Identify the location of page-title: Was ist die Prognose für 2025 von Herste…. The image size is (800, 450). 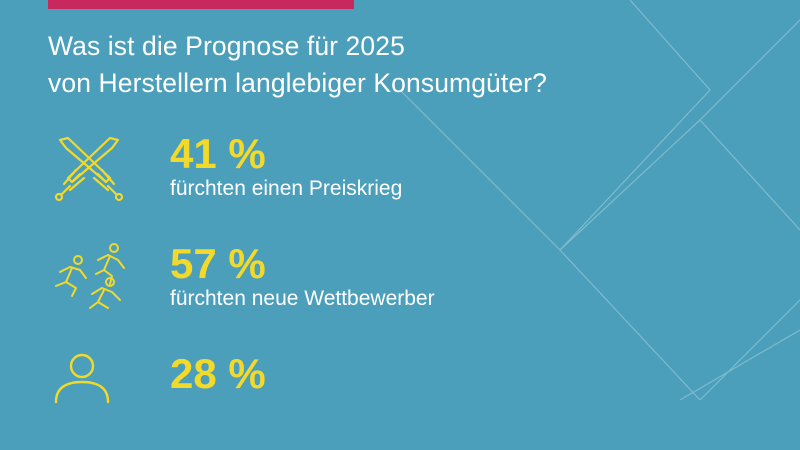
(368, 65).